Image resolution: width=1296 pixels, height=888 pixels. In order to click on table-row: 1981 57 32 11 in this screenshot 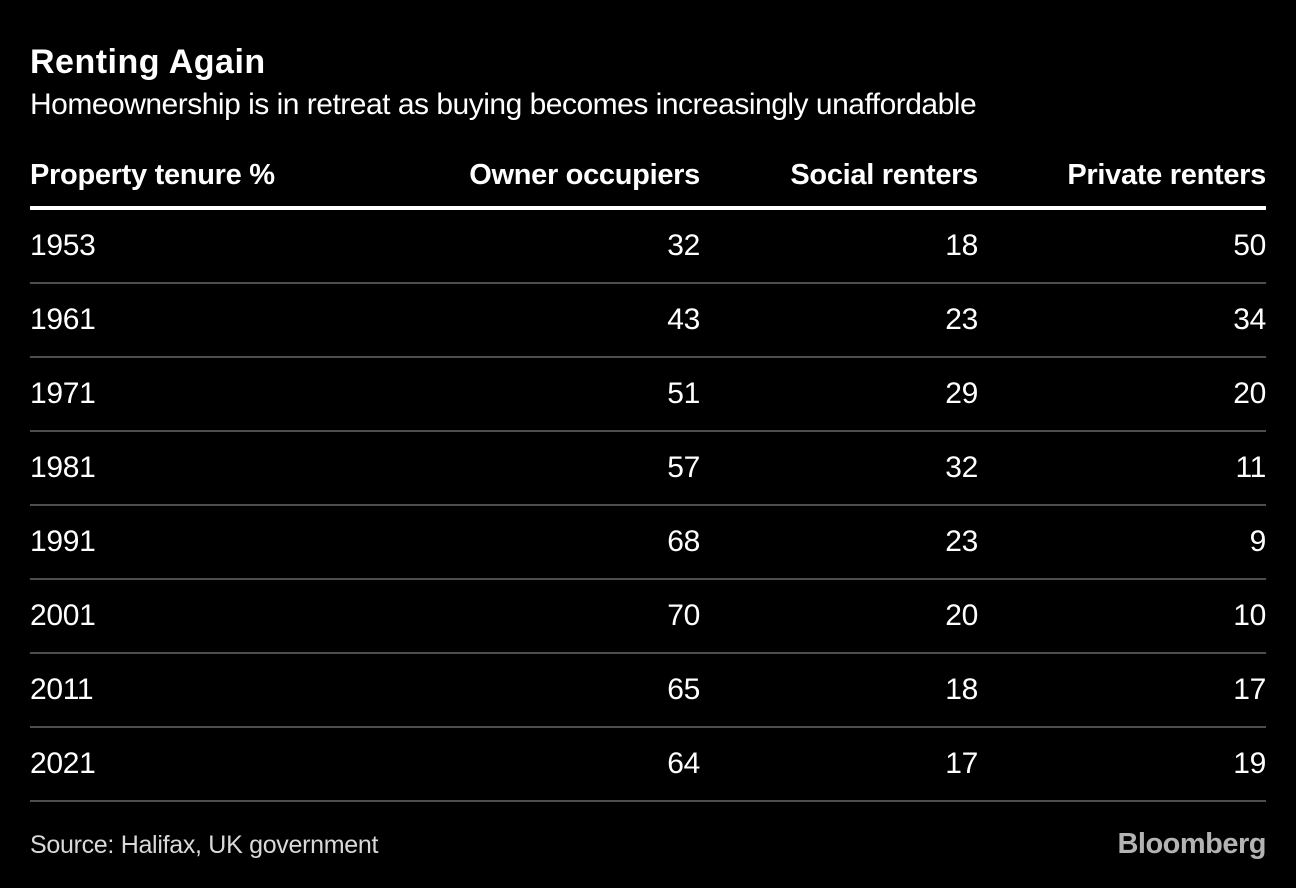, I will do `click(648, 469)`.